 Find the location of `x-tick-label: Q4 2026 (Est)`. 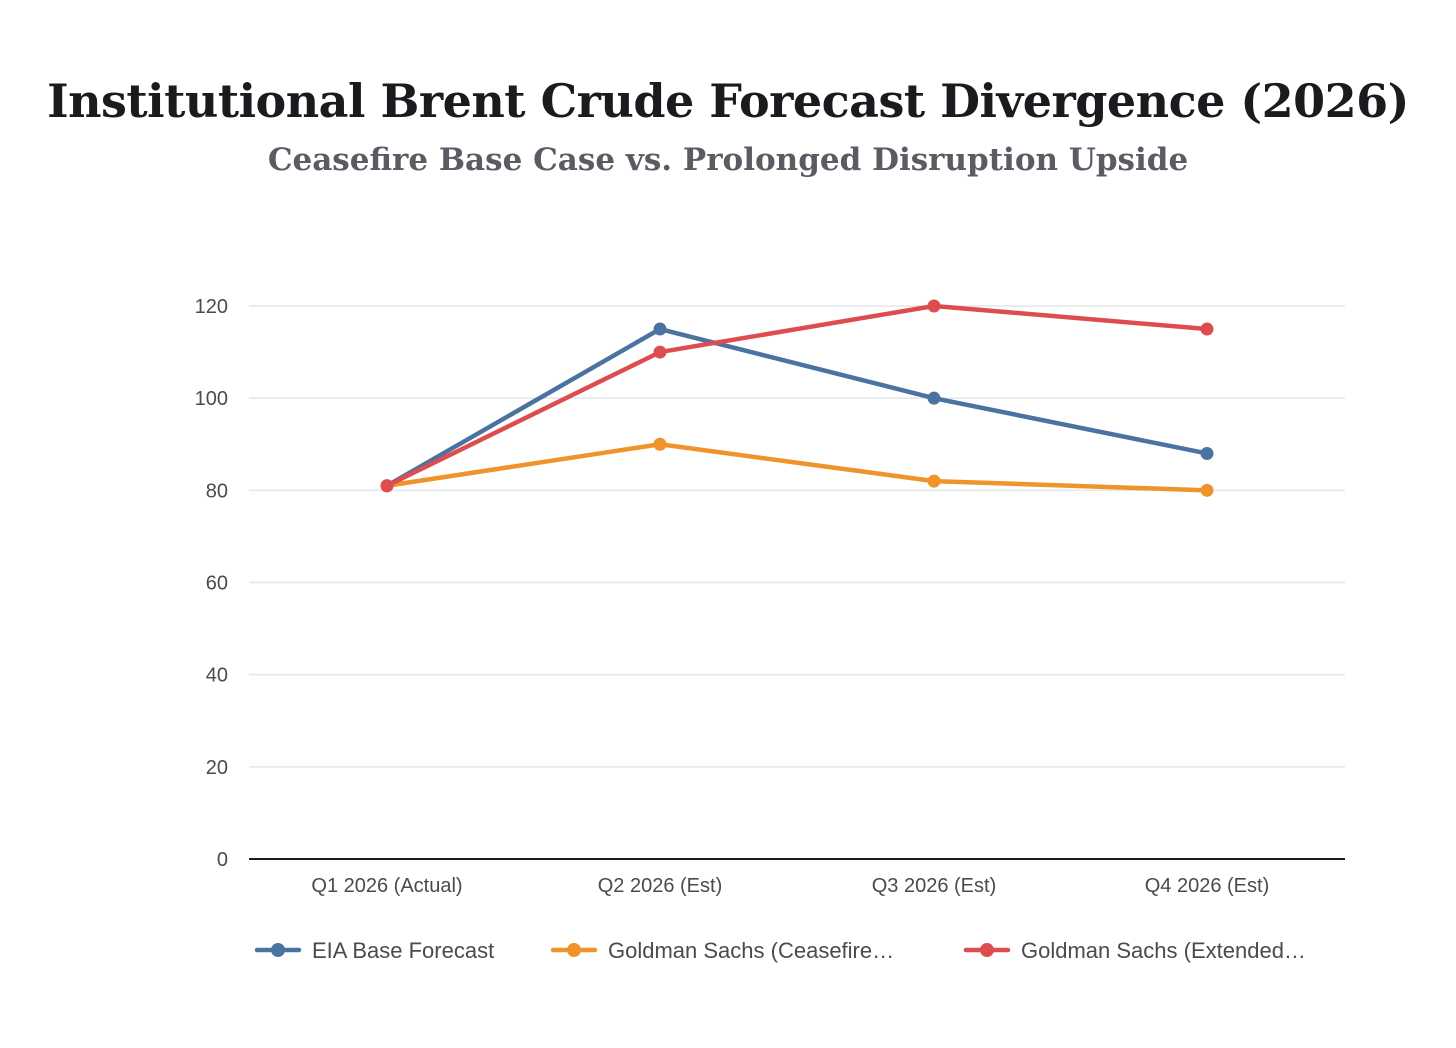

x-tick-label: Q4 2026 (Est) is located at coordinates (1207, 886).